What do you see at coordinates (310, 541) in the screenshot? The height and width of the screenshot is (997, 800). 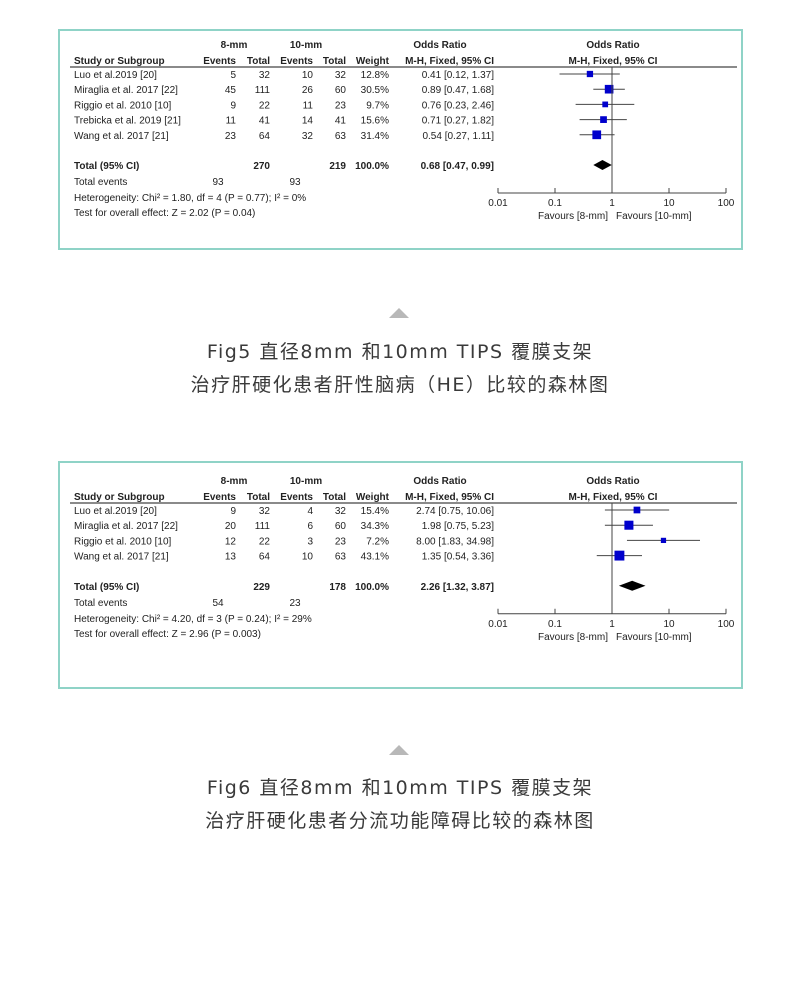 I see `events2-cell: 3` at bounding box center [310, 541].